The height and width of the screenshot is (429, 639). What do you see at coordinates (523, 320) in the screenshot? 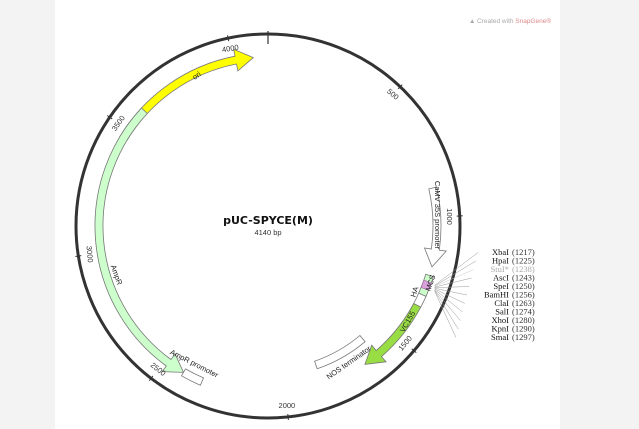
I see `restriction-site-position: (1280)` at bounding box center [523, 320].